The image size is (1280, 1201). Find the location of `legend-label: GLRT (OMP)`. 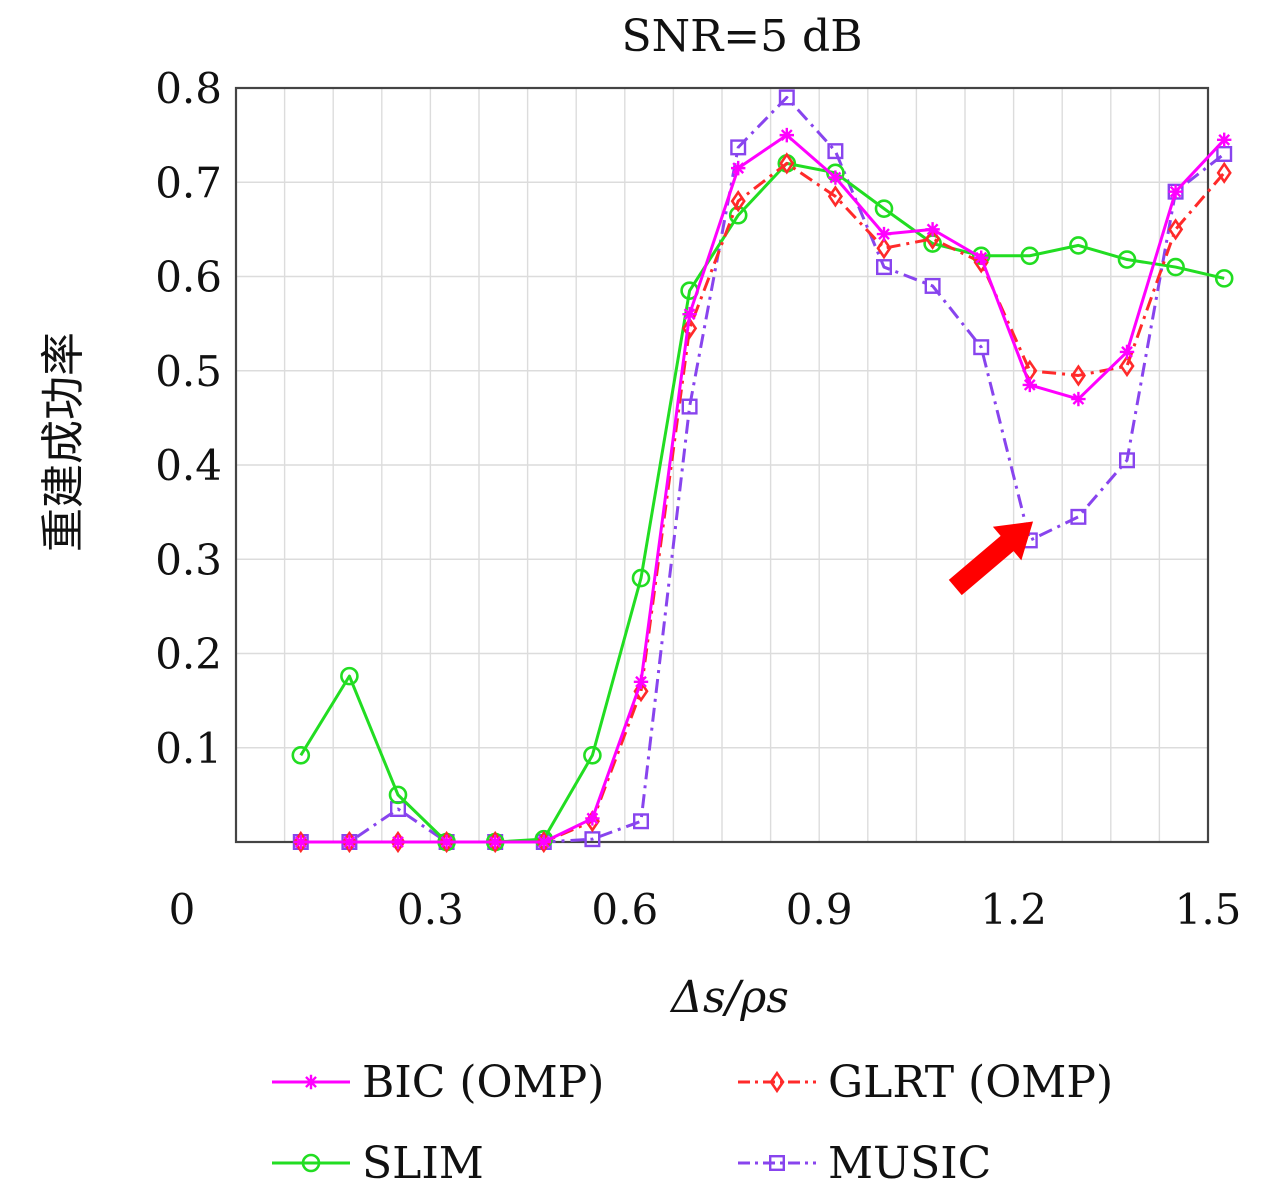

legend-label: GLRT (OMP) is located at coordinates (970, 1082).